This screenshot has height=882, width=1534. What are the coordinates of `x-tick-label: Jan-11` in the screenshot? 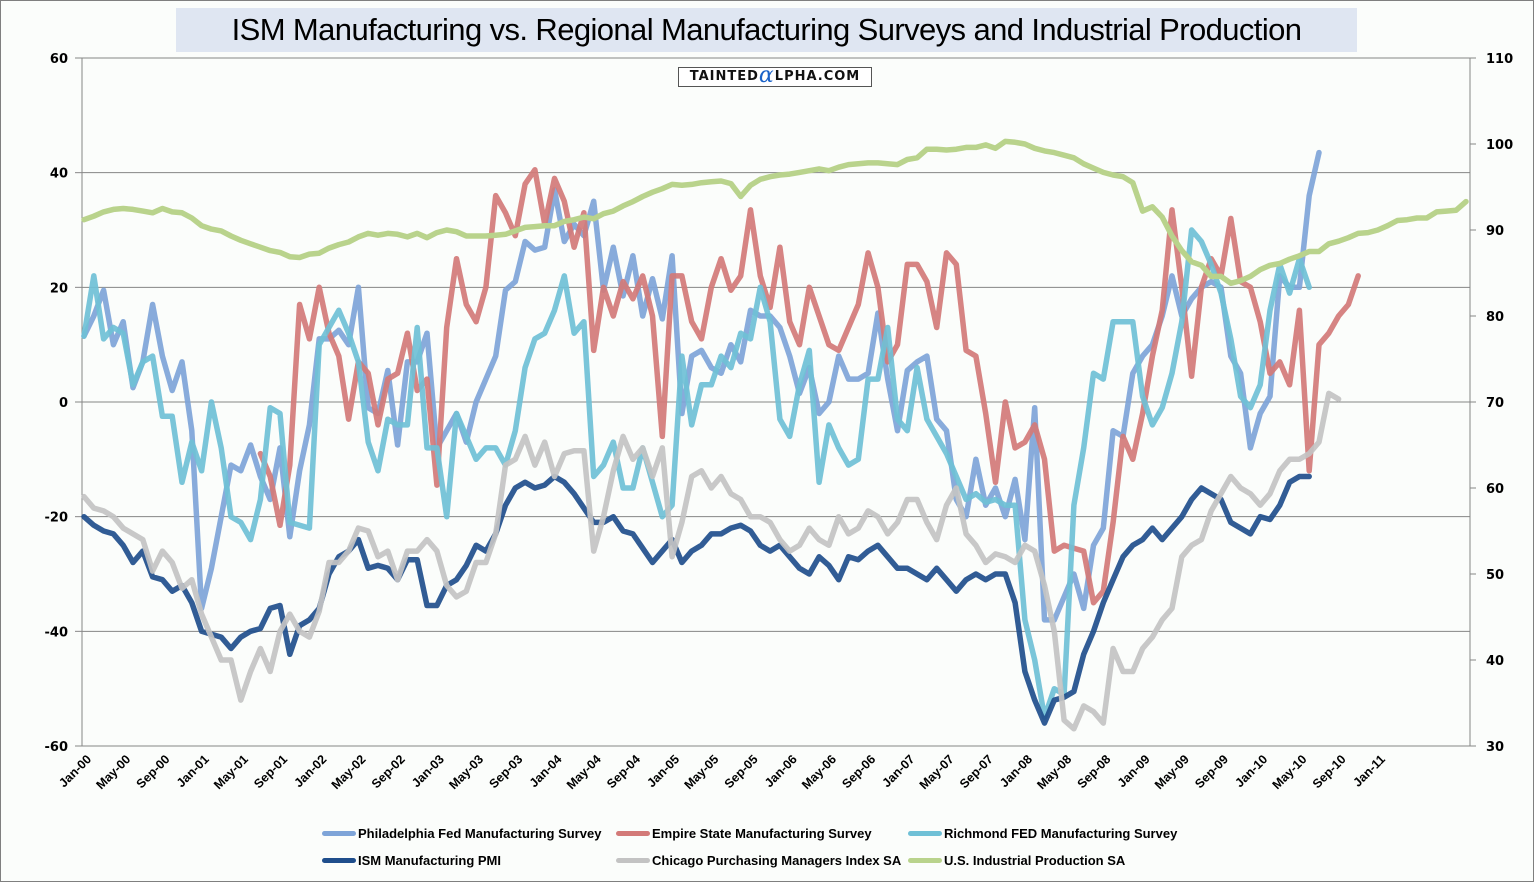 It's located at (1368, 770).